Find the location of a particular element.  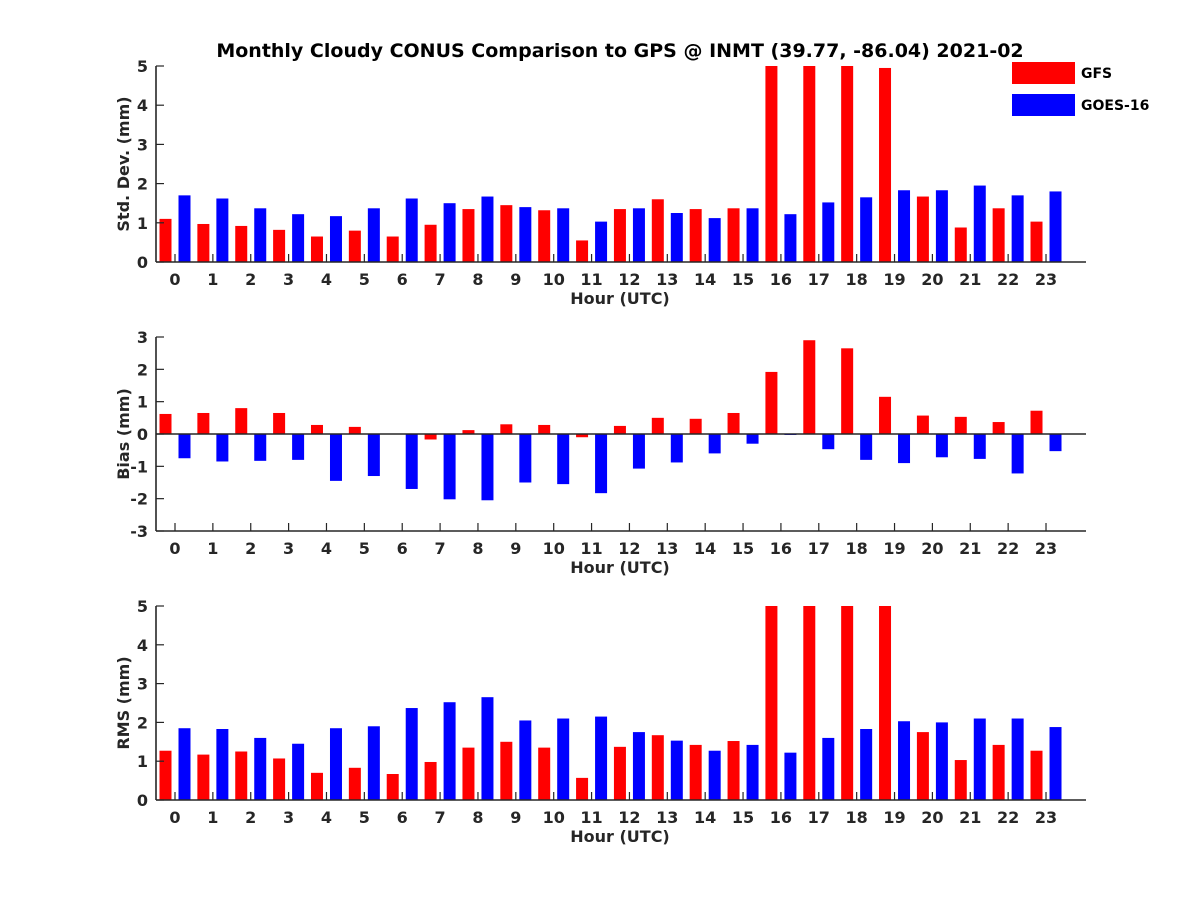

y-tick-label: 3 is located at coordinates (142, 144).